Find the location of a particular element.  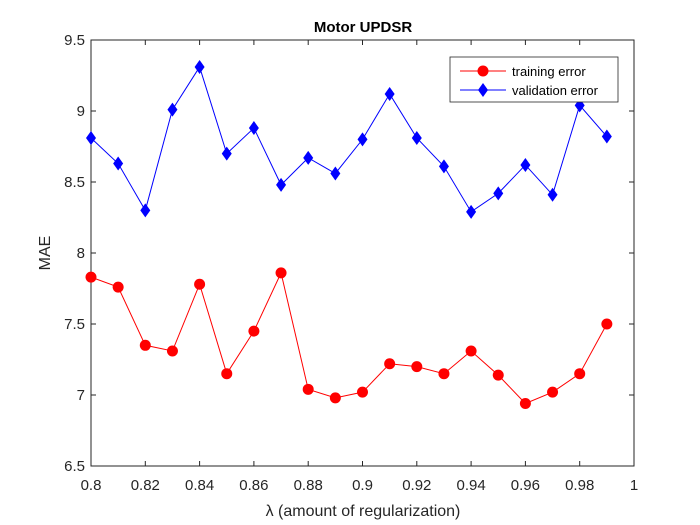

legend-label-training: training error is located at coordinates (549, 71).